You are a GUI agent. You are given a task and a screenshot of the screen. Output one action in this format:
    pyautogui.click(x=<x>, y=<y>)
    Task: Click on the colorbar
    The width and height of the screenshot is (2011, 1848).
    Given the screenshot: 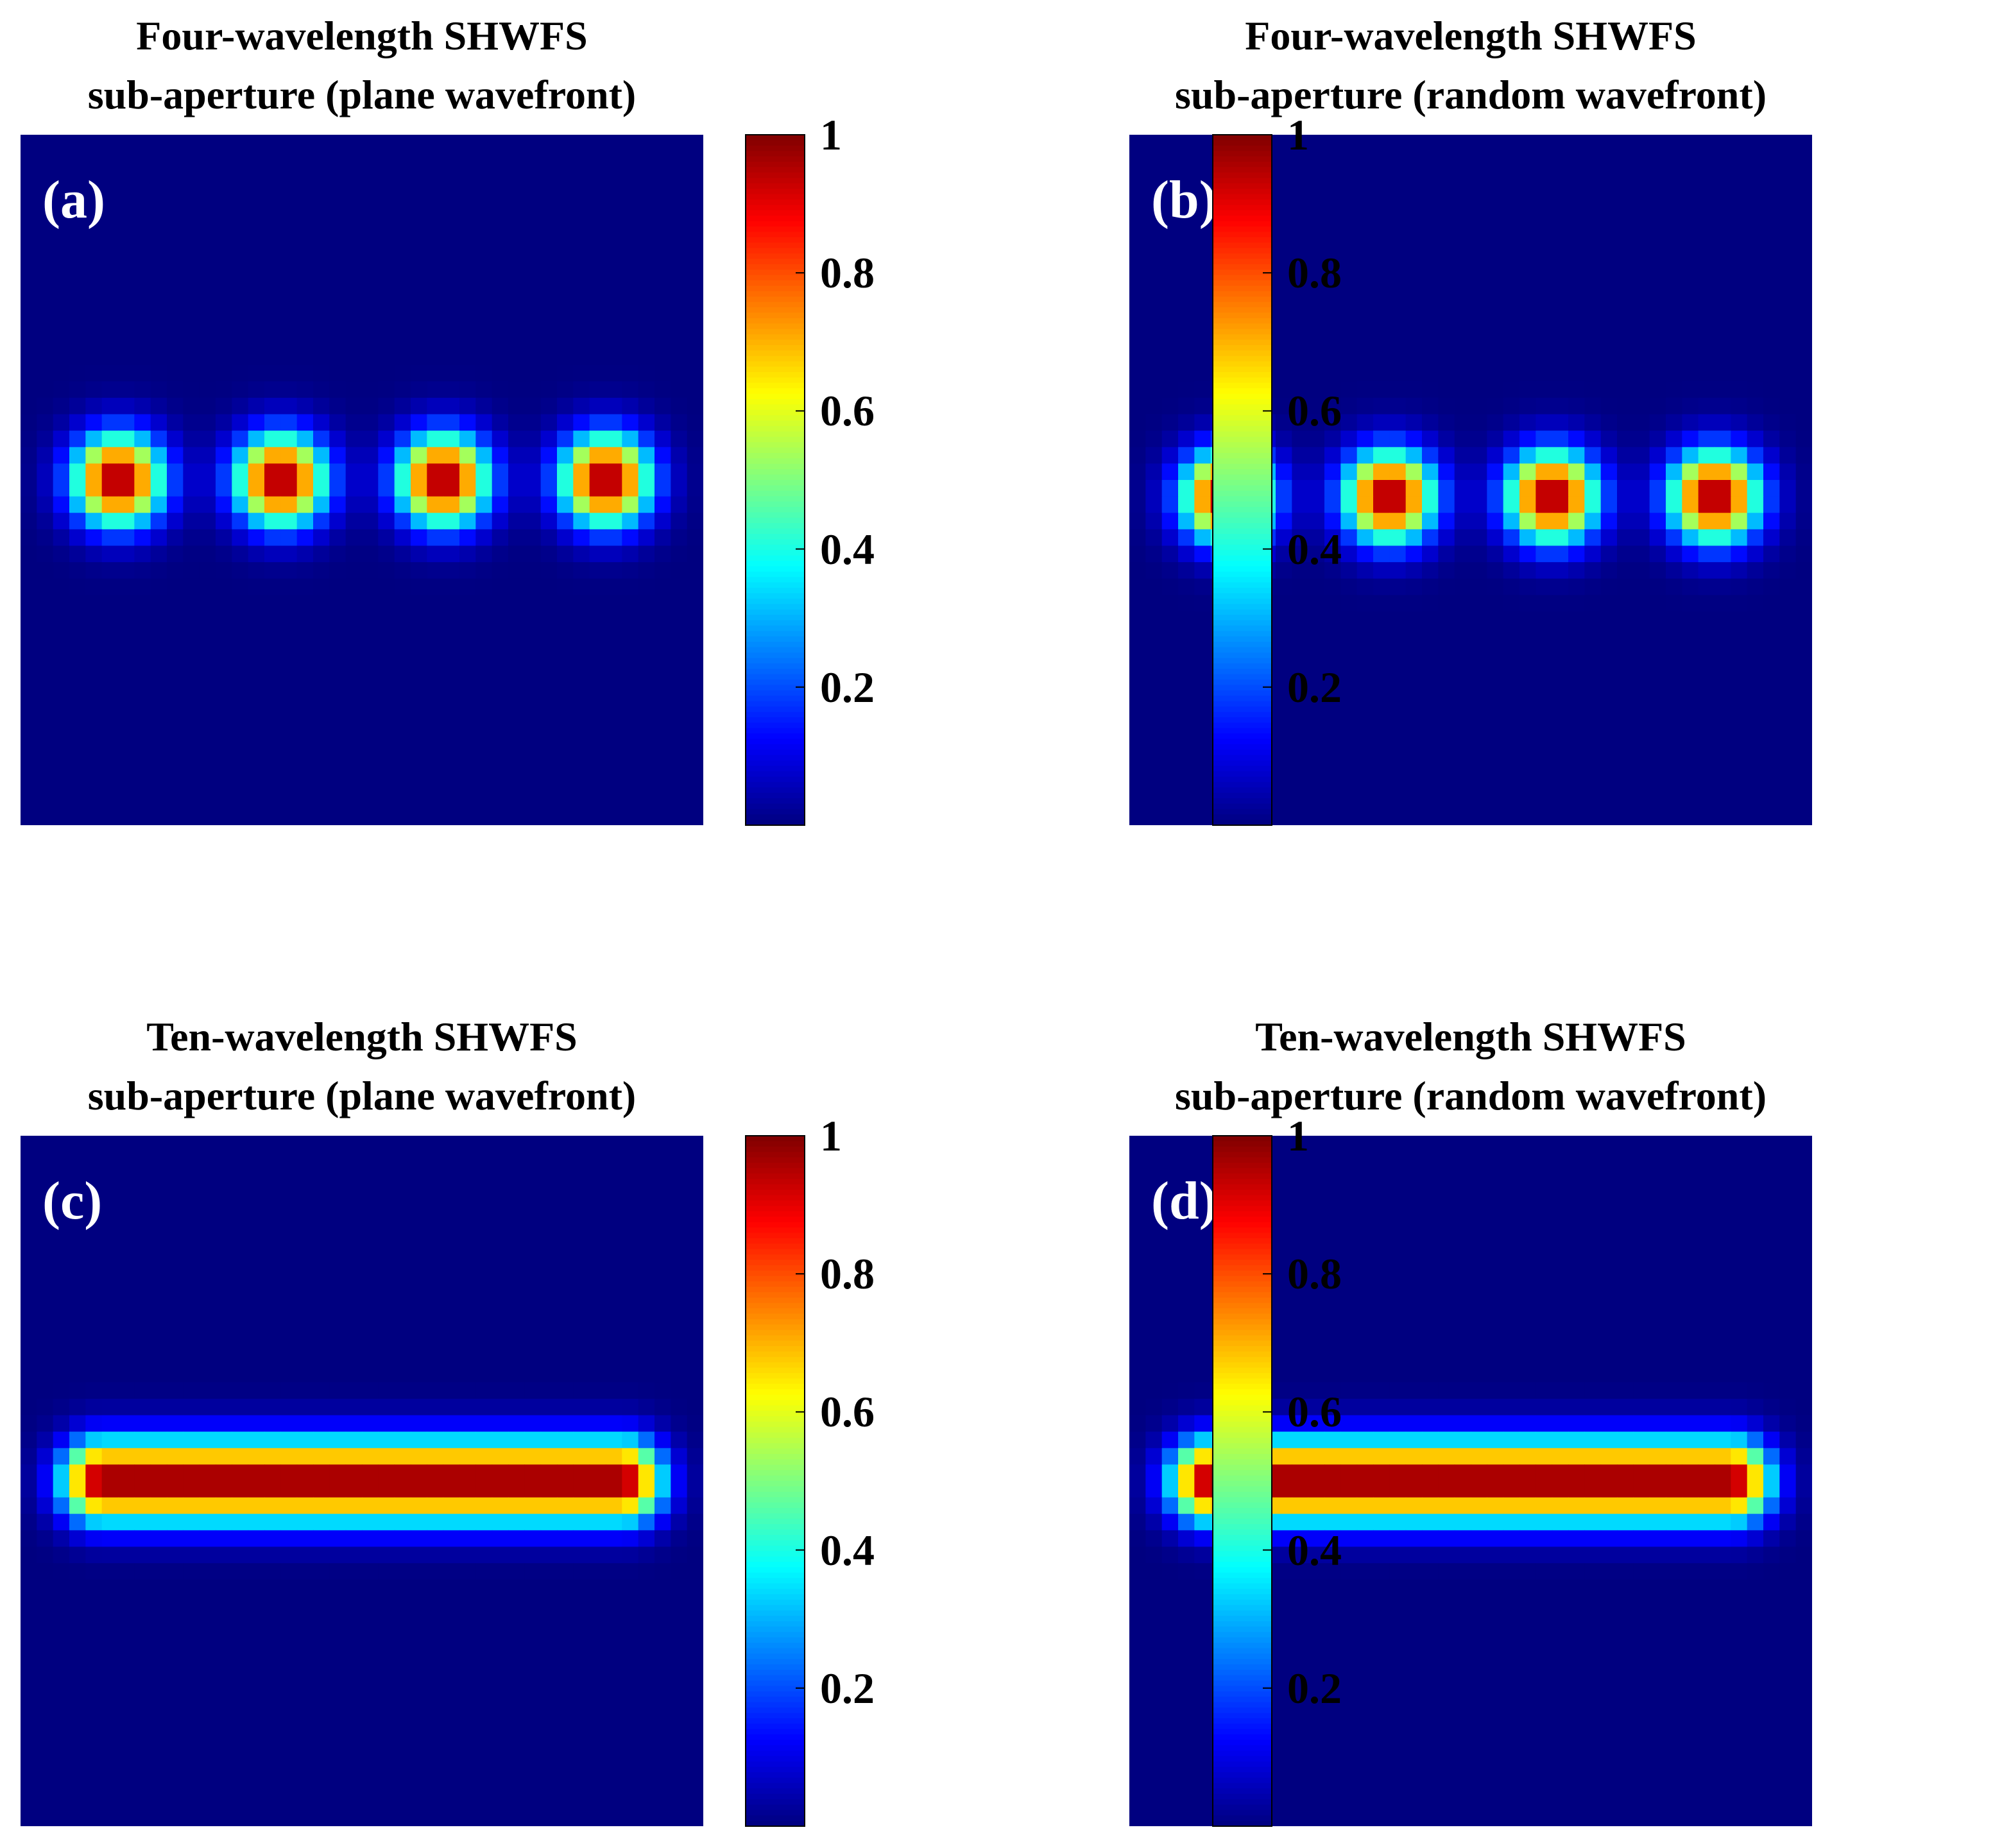 What is the action you would take?
    pyautogui.click(x=775, y=480)
    